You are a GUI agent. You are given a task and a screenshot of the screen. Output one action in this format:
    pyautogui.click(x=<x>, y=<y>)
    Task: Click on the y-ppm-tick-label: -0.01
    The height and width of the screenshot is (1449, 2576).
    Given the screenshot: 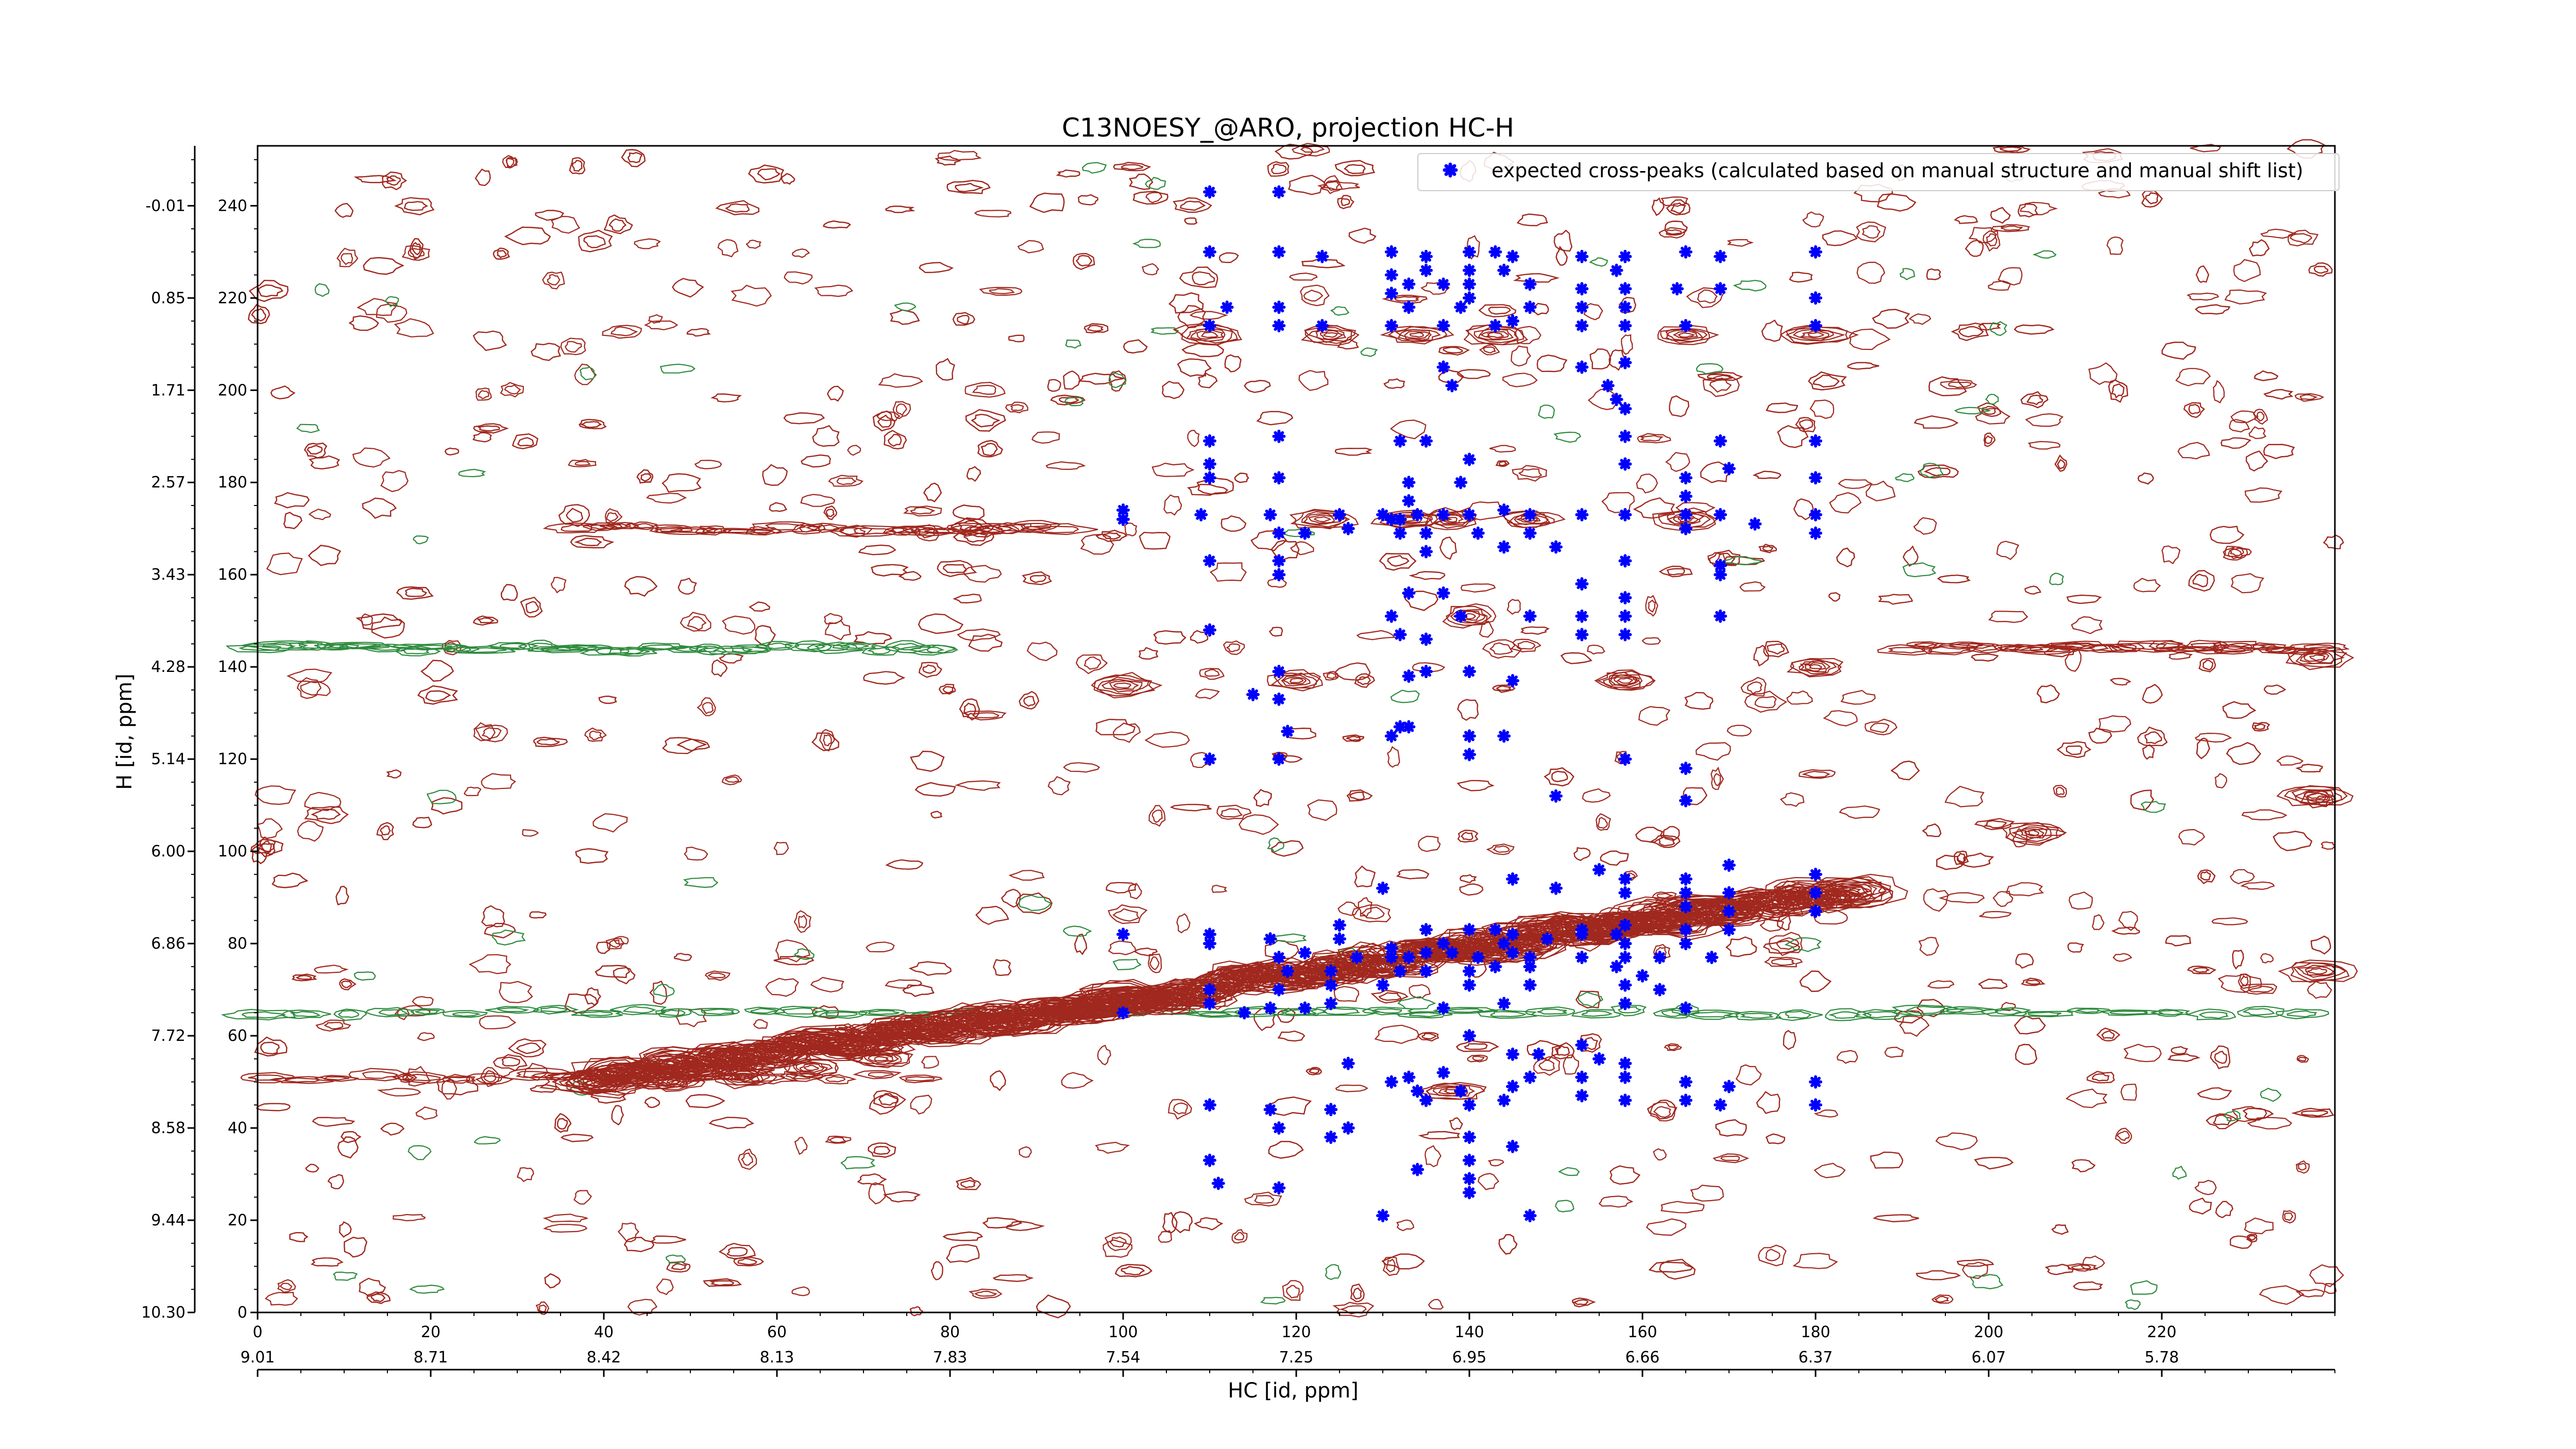 What is the action you would take?
    pyautogui.click(x=165, y=206)
    